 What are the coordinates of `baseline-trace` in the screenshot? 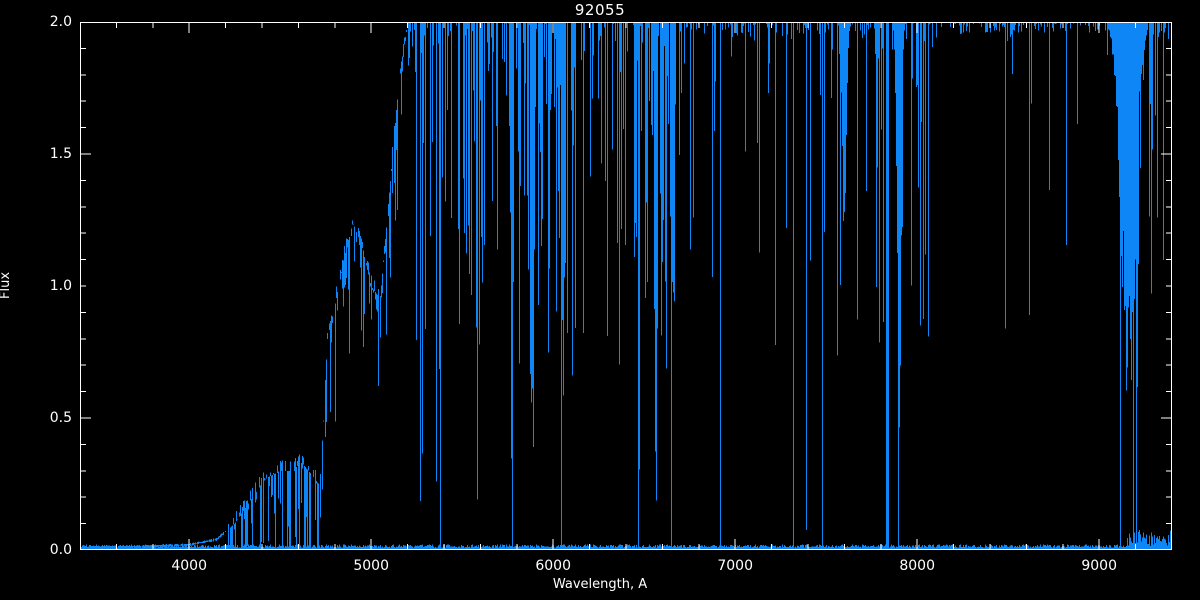 It's located at (626, 540).